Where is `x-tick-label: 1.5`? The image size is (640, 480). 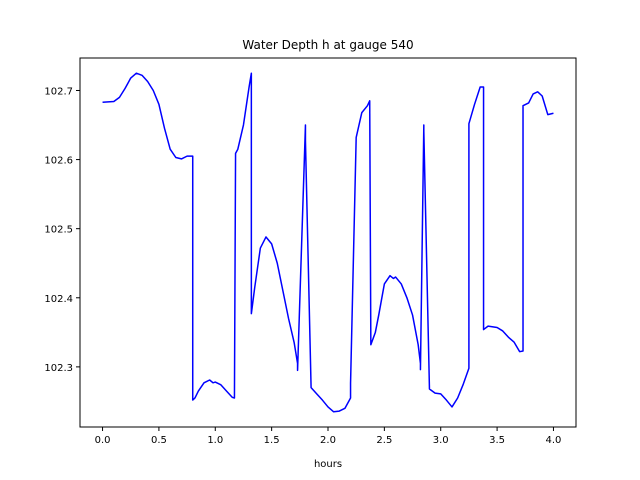
x-tick-label: 1.5 is located at coordinates (272, 440).